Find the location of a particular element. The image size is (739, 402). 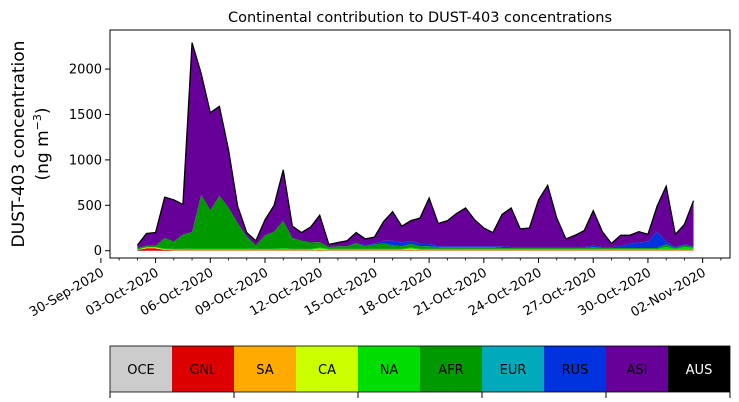

legend-swatch-na is located at coordinates (389, 369).